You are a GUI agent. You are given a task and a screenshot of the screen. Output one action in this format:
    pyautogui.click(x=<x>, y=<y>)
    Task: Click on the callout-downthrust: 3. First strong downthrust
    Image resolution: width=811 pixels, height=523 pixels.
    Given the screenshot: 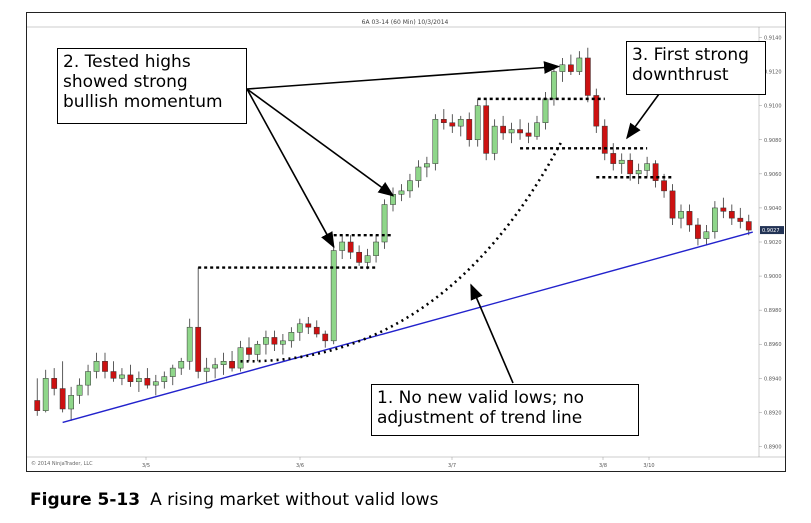 What is the action you would take?
    pyautogui.click(x=696, y=68)
    